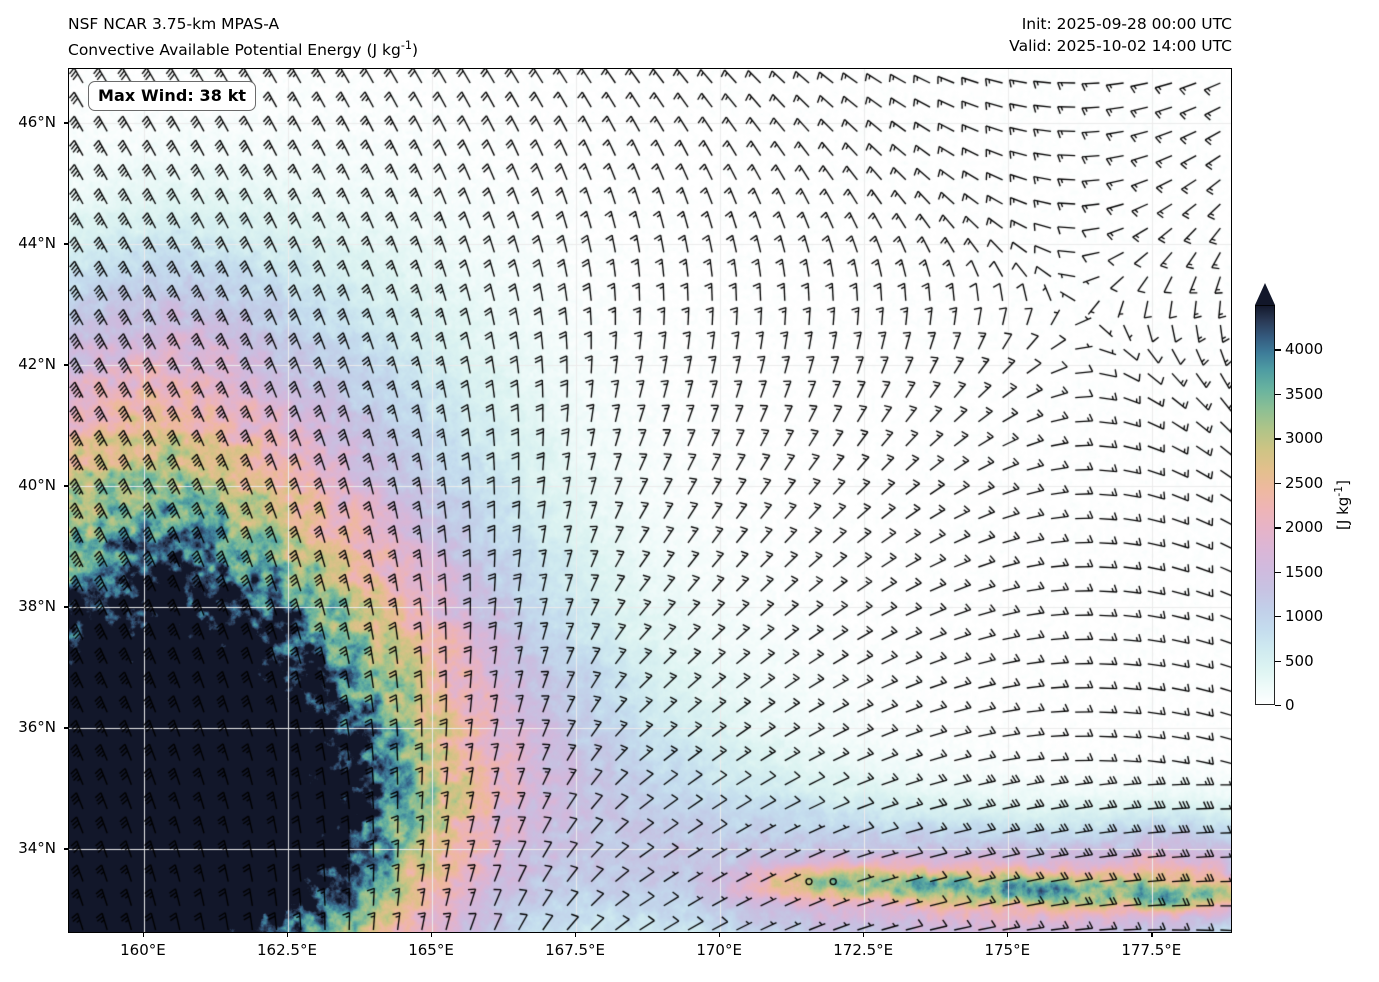 The height and width of the screenshot is (982, 1379). Describe the element at coordinates (406, 45) in the screenshot. I see `field-title-exponent: -1` at that location.